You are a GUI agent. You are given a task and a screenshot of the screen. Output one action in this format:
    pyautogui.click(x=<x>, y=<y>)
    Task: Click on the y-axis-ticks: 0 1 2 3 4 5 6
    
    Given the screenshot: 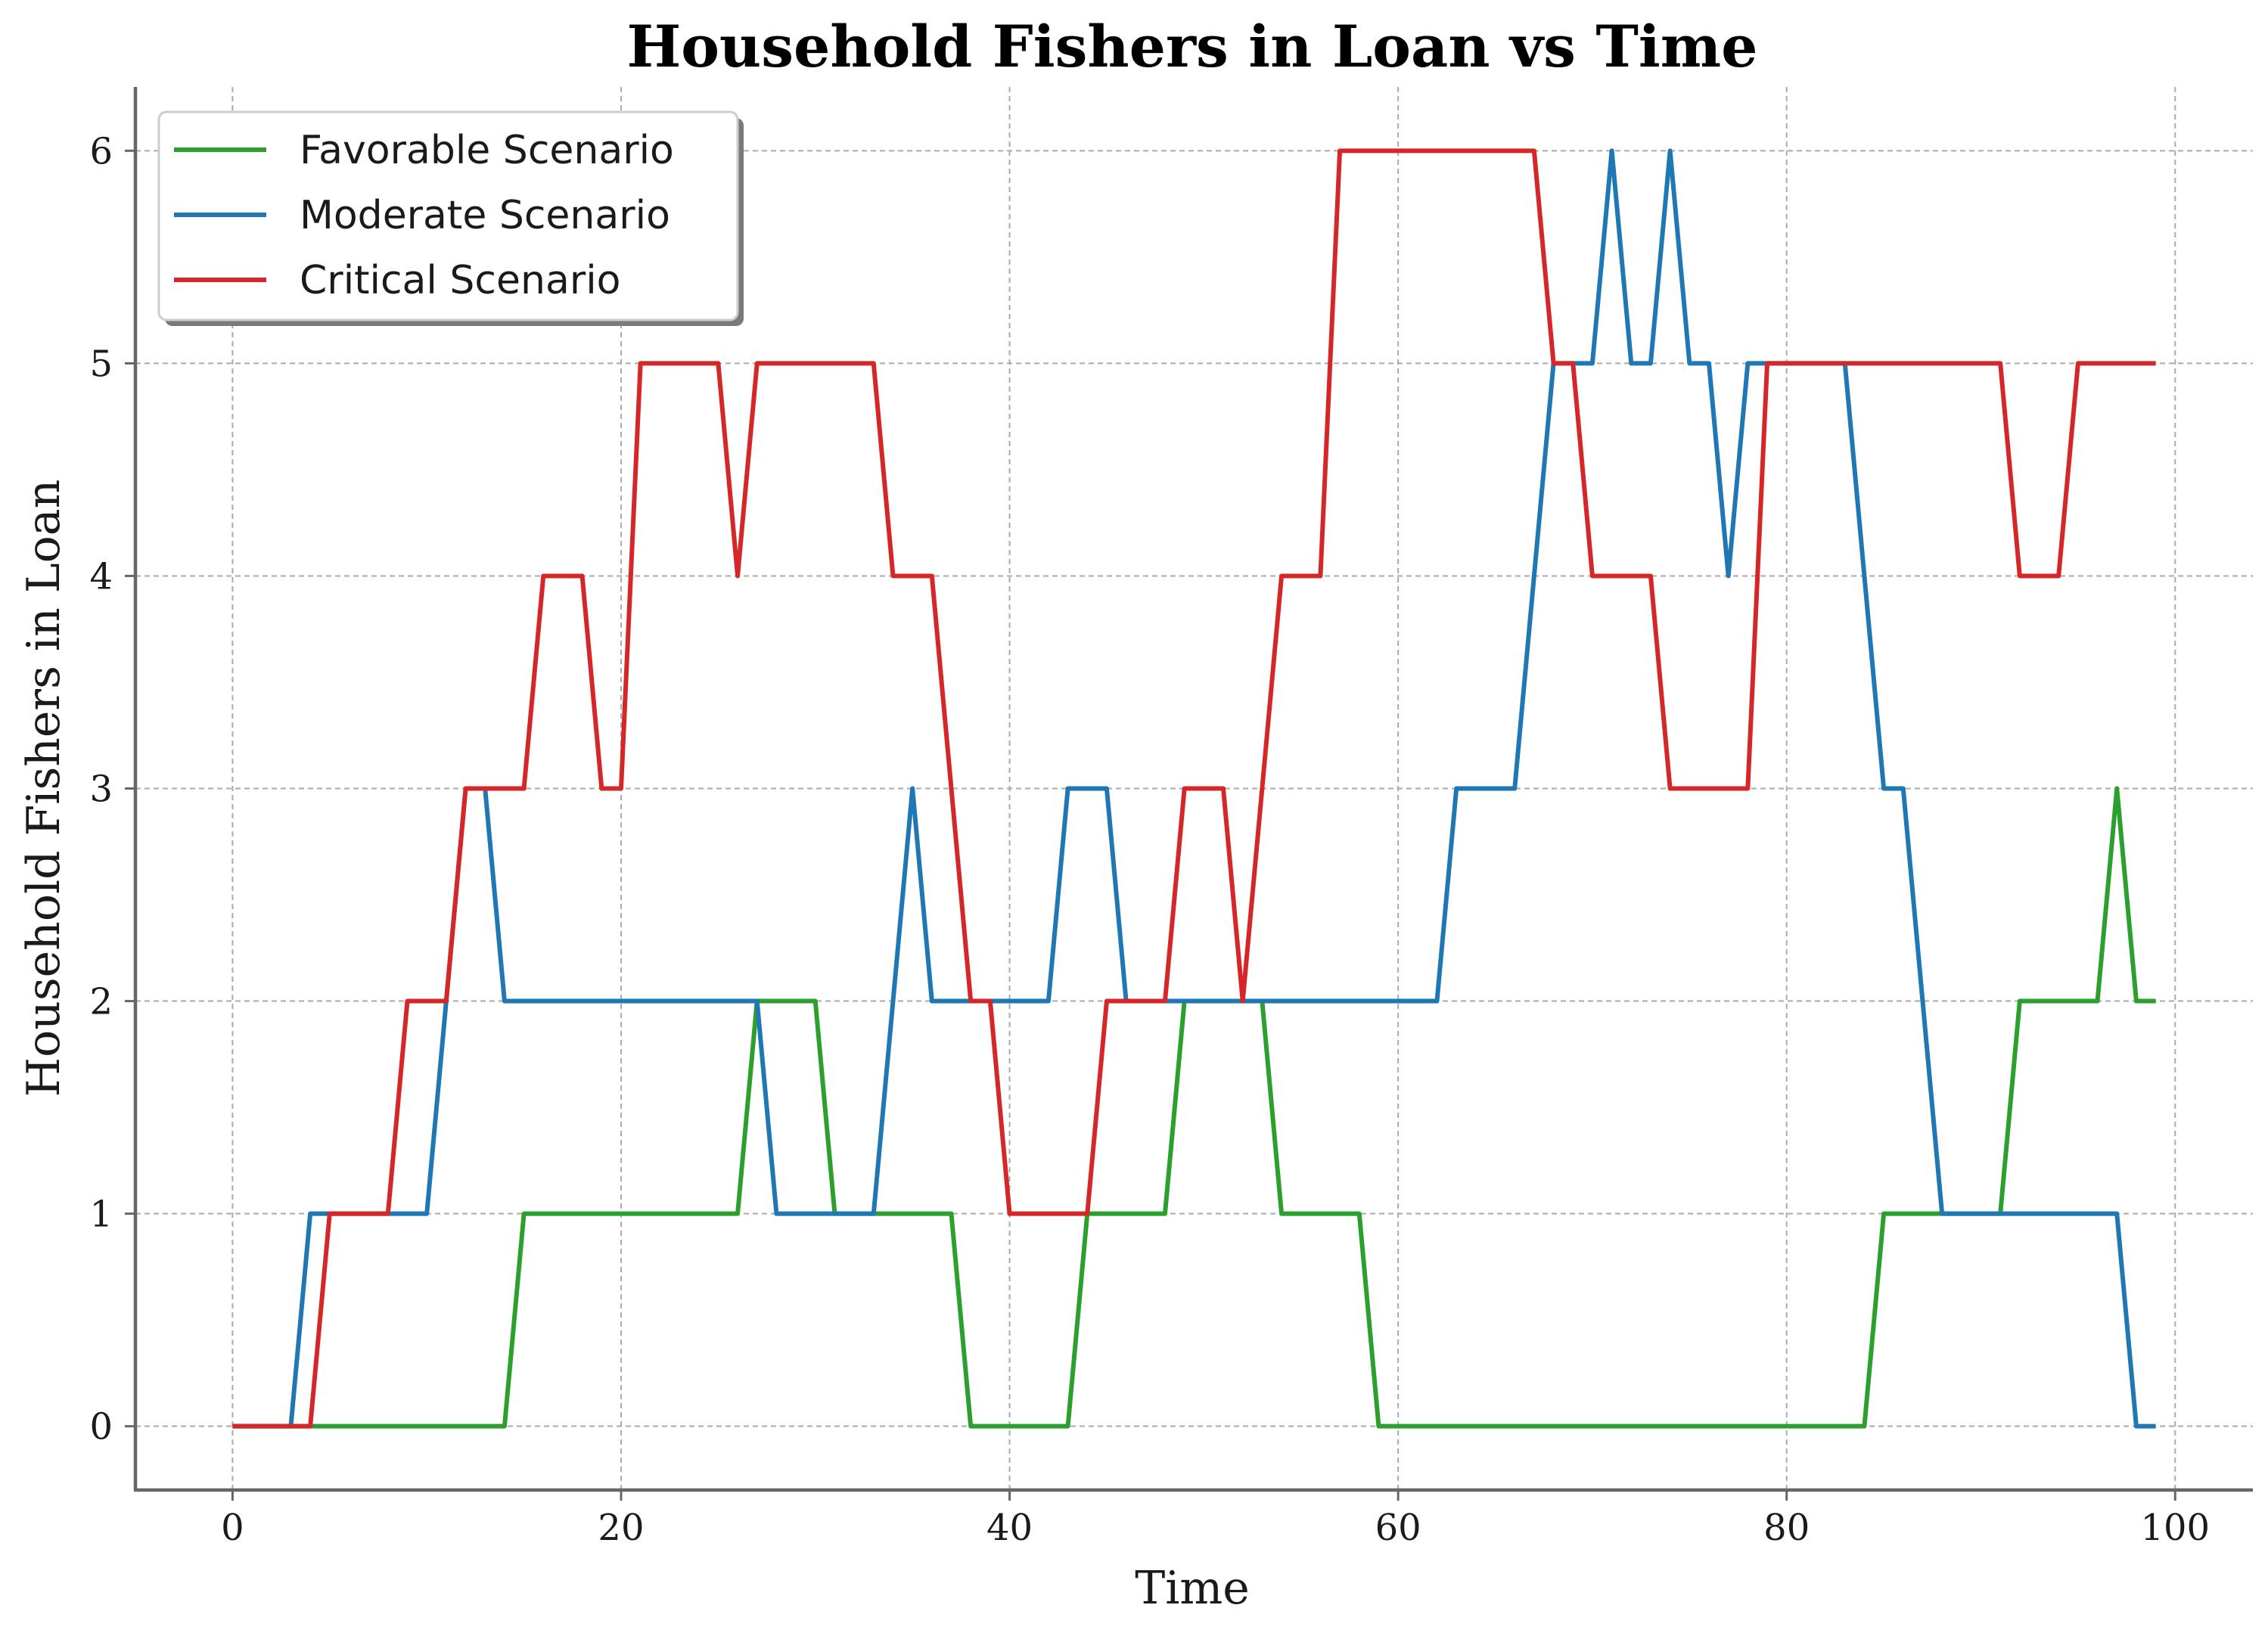 What is the action you would take?
    pyautogui.click(x=112, y=789)
    